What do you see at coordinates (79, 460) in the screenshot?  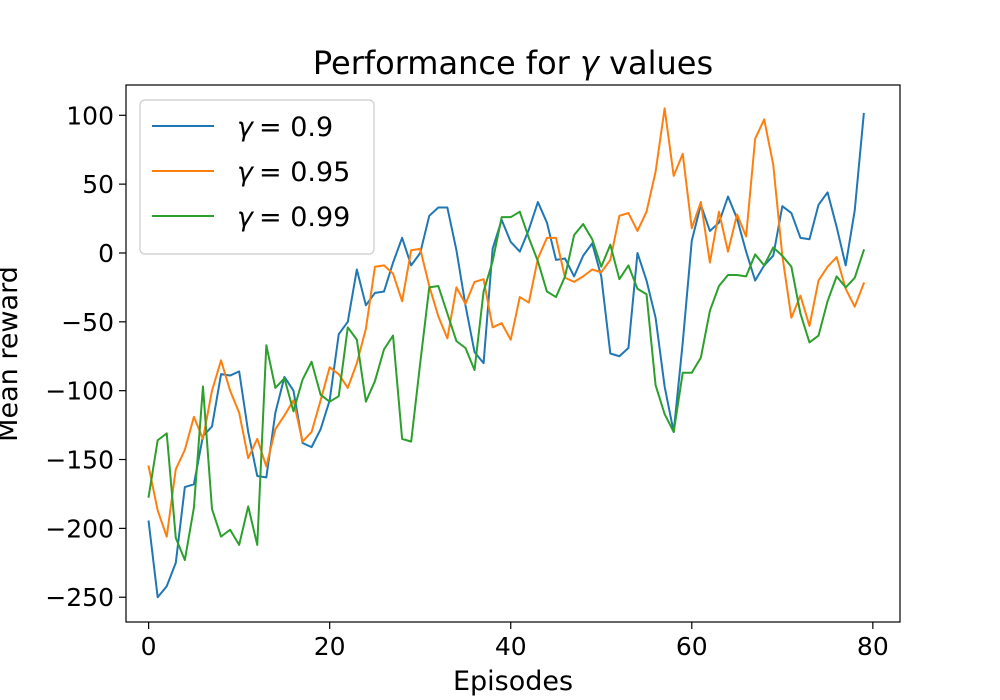 I see `y-tick-label: −150` at bounding box center [79, 460].